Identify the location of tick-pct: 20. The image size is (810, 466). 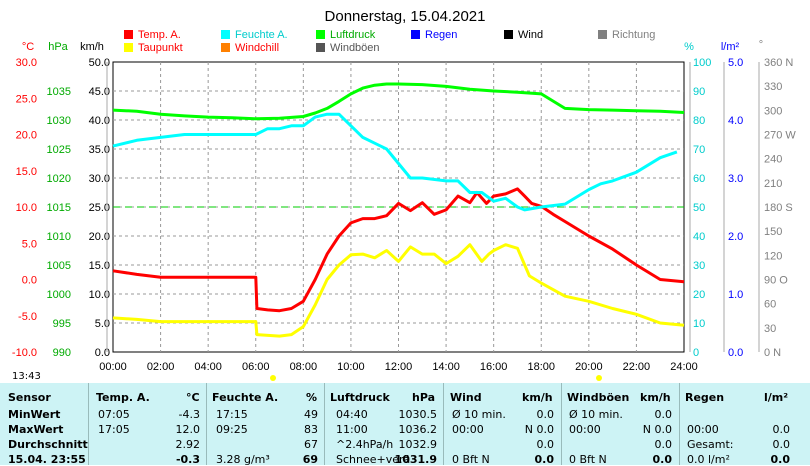
(699, 295).